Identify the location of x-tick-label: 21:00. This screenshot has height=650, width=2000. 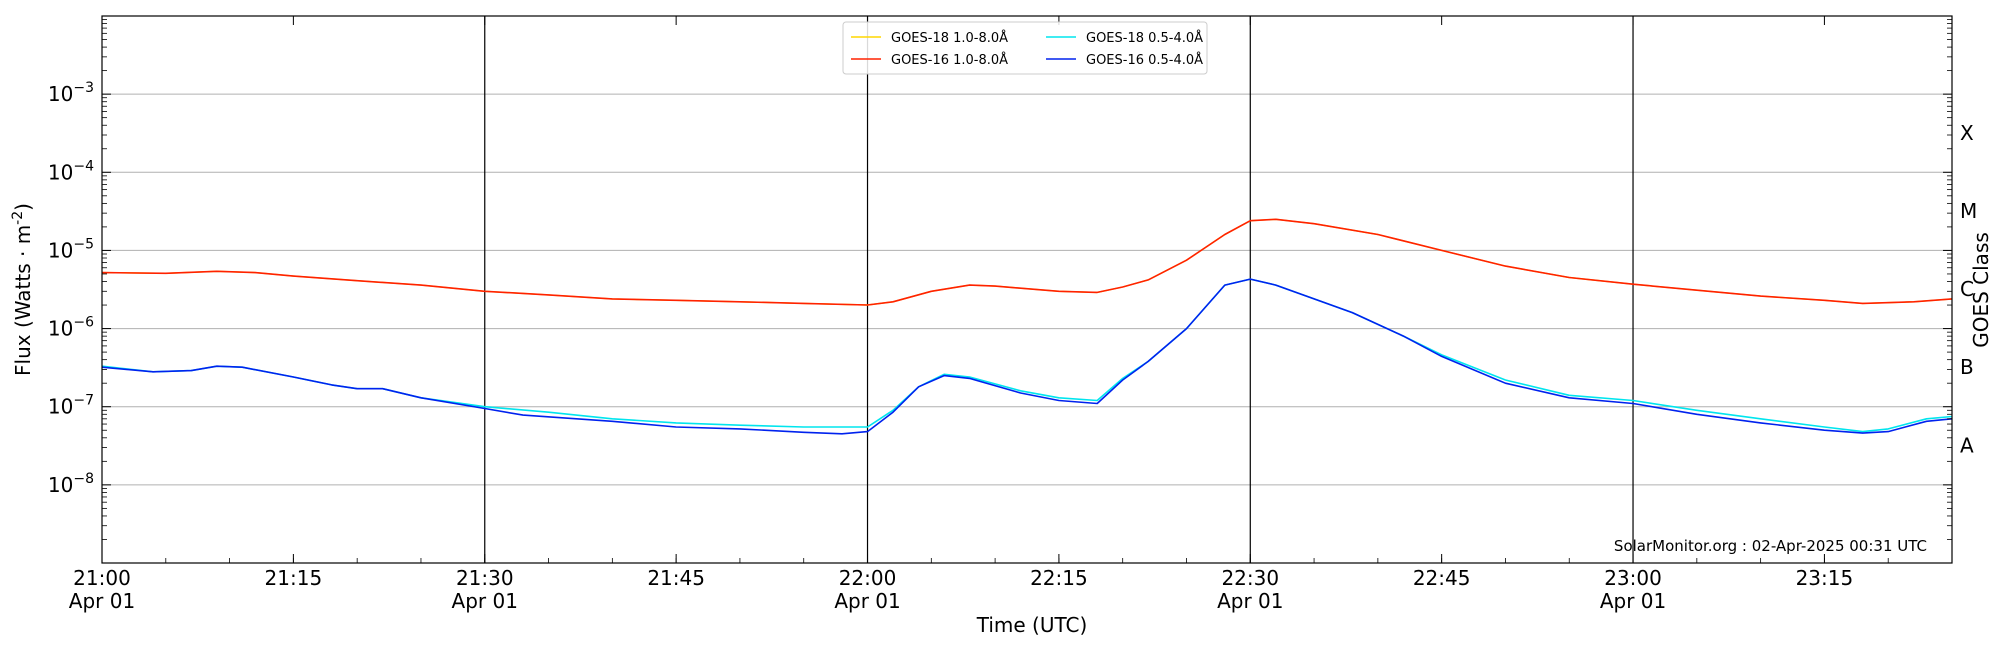
(102, 578).